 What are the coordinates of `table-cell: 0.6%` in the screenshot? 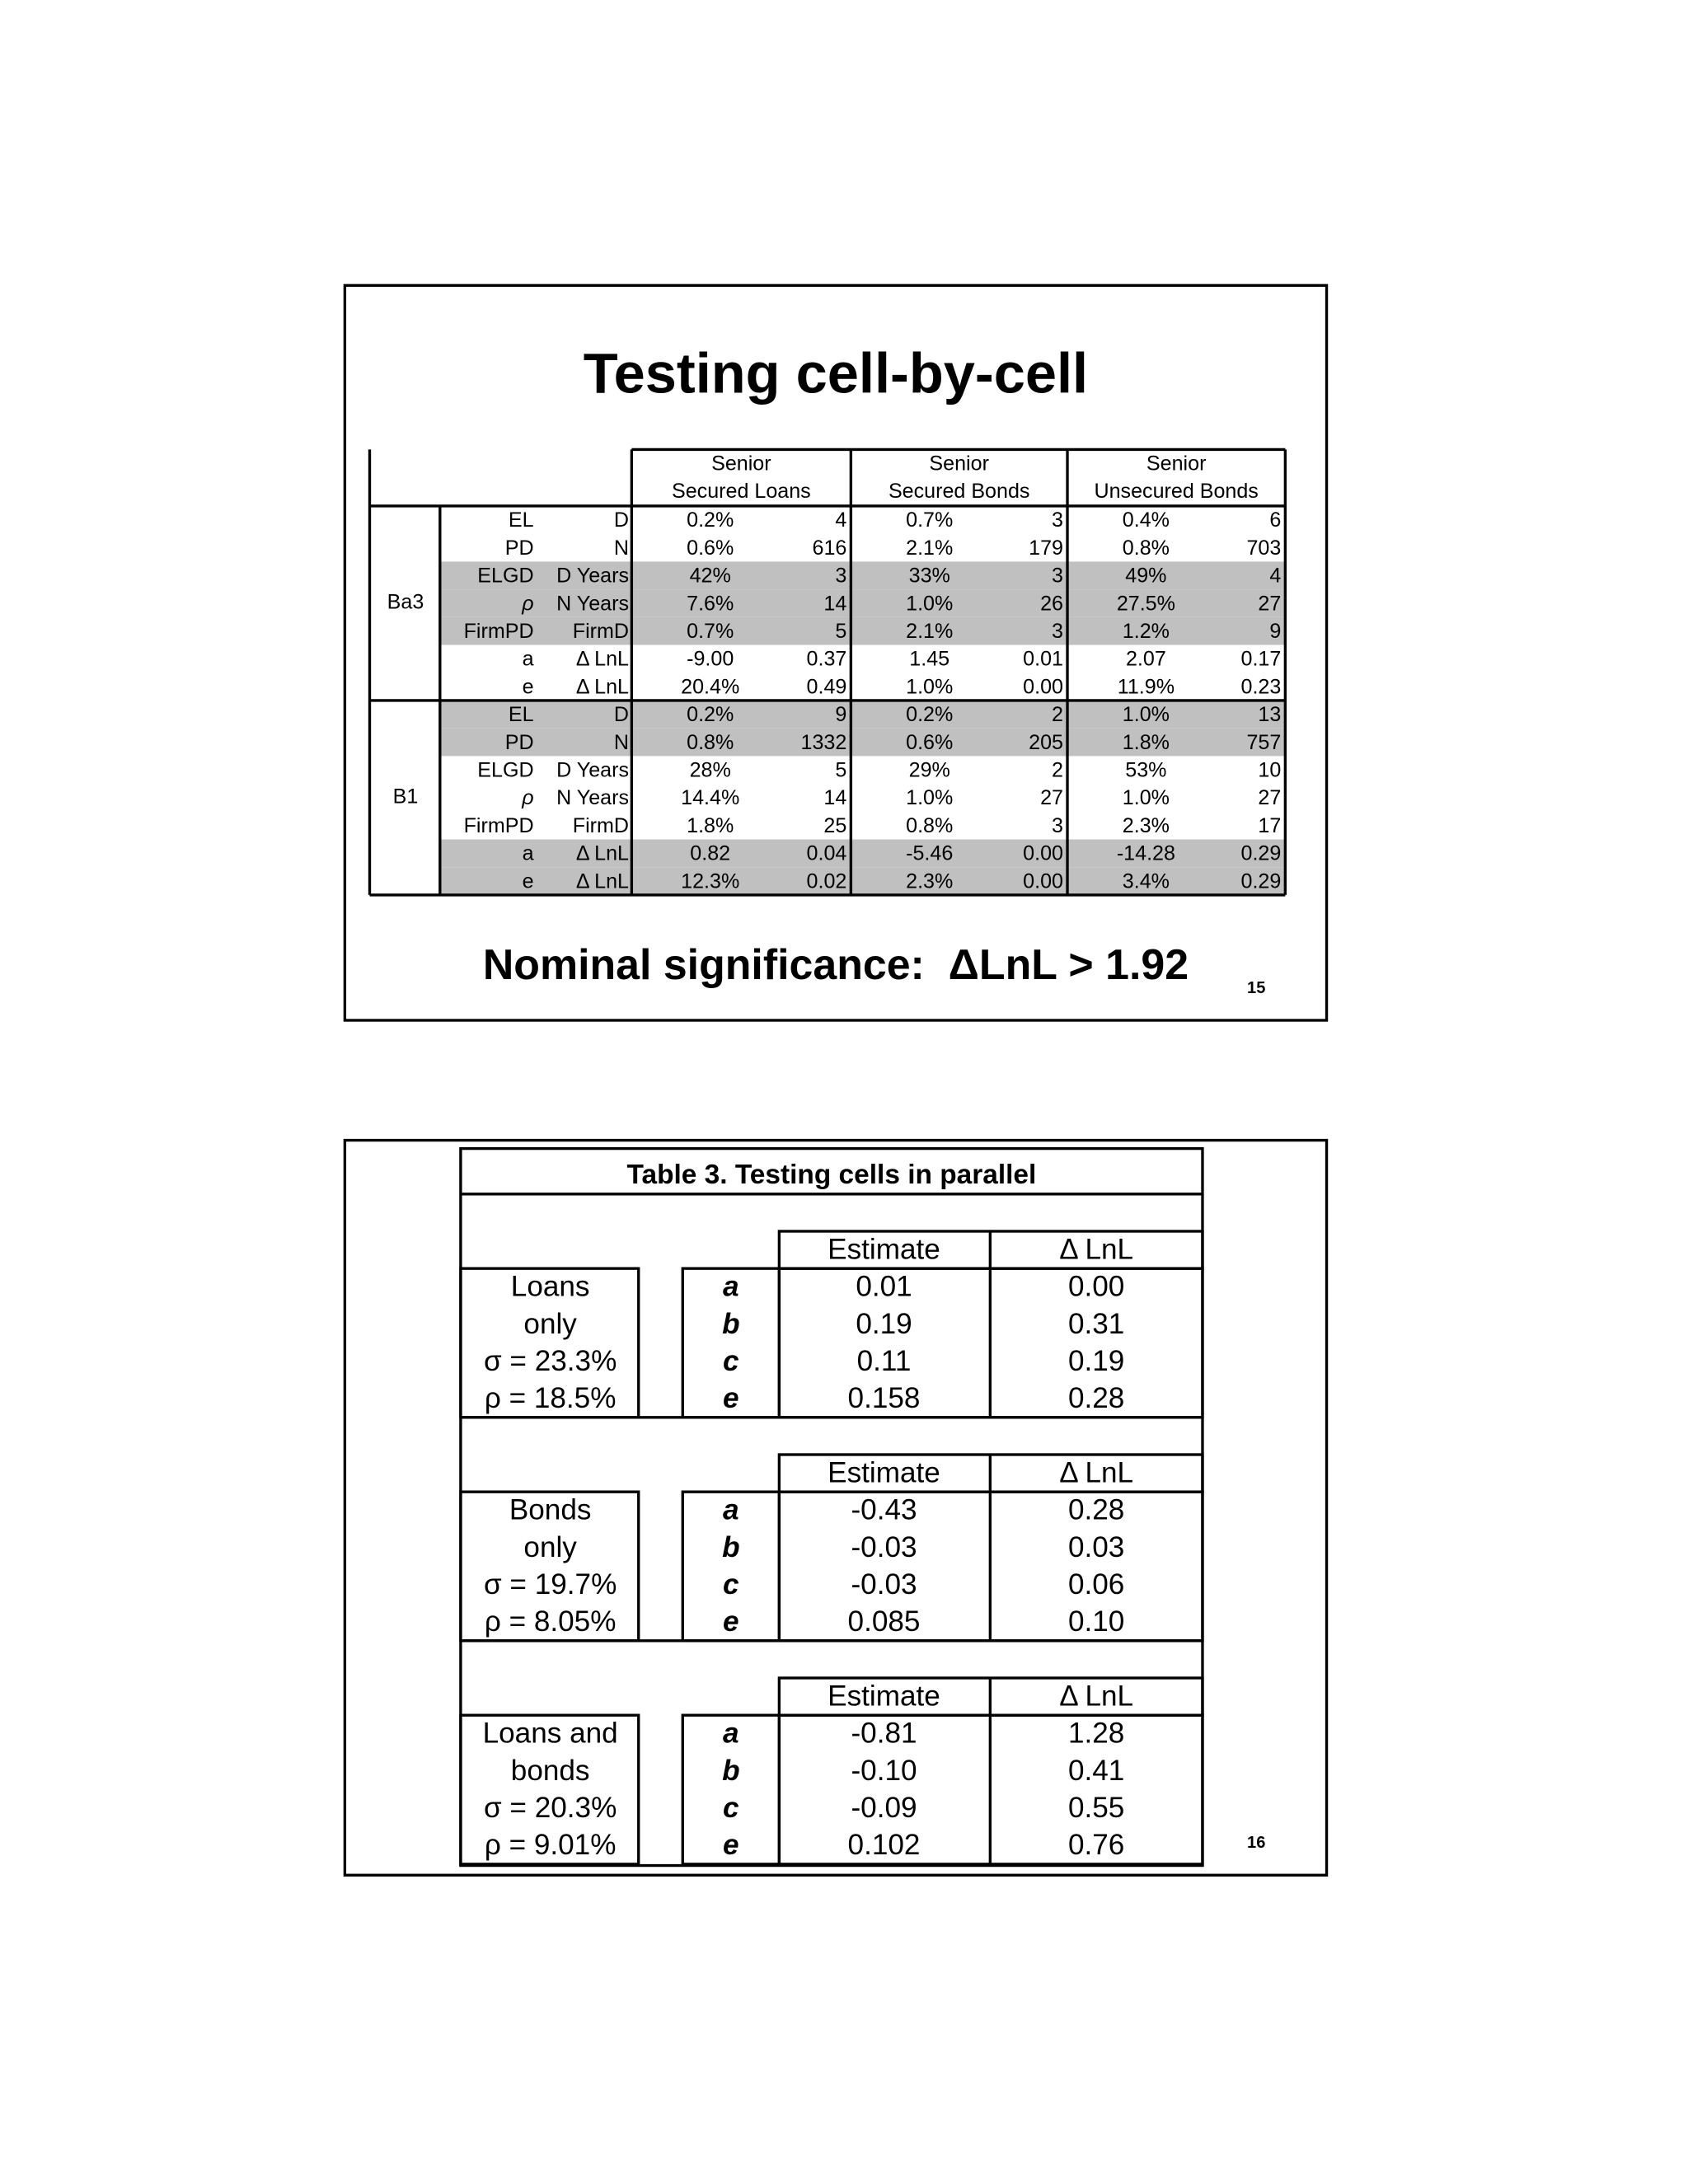 It's located at (930, 742).